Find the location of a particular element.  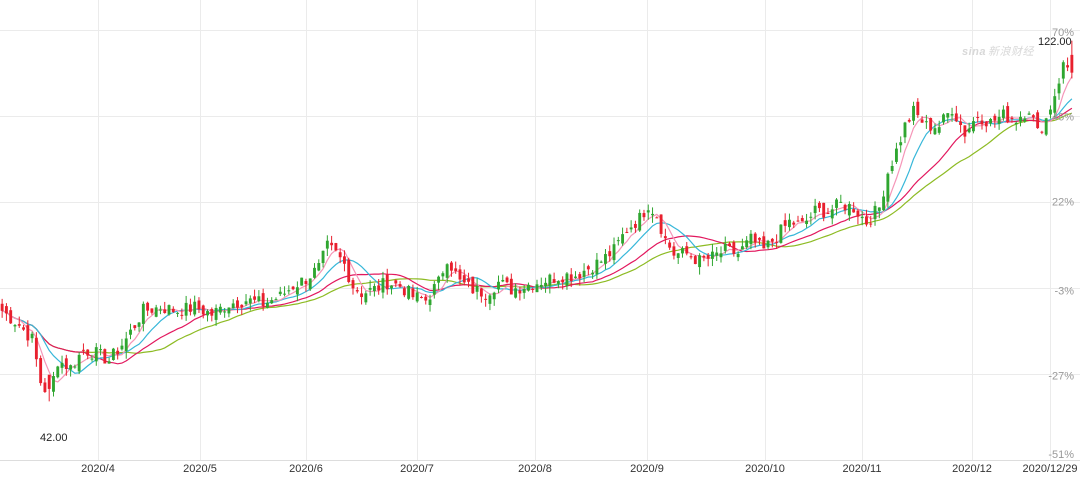

y-tick-label: 22% is located at coordinates (1063, 203).